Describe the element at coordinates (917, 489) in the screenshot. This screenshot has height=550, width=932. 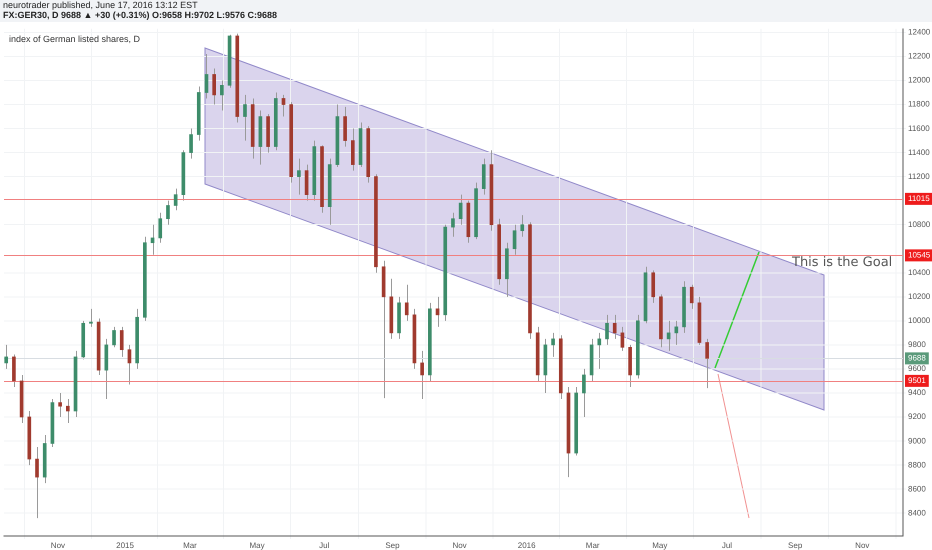
I see `y-tick-label: 8600` at that location.